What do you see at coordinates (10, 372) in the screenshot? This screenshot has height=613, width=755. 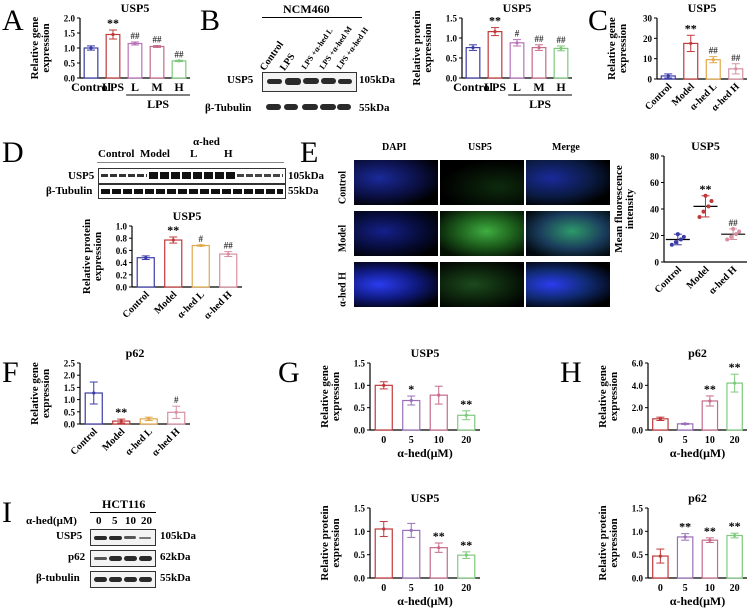 I see `panel-label-f: F` at bounding box center [10, 372].